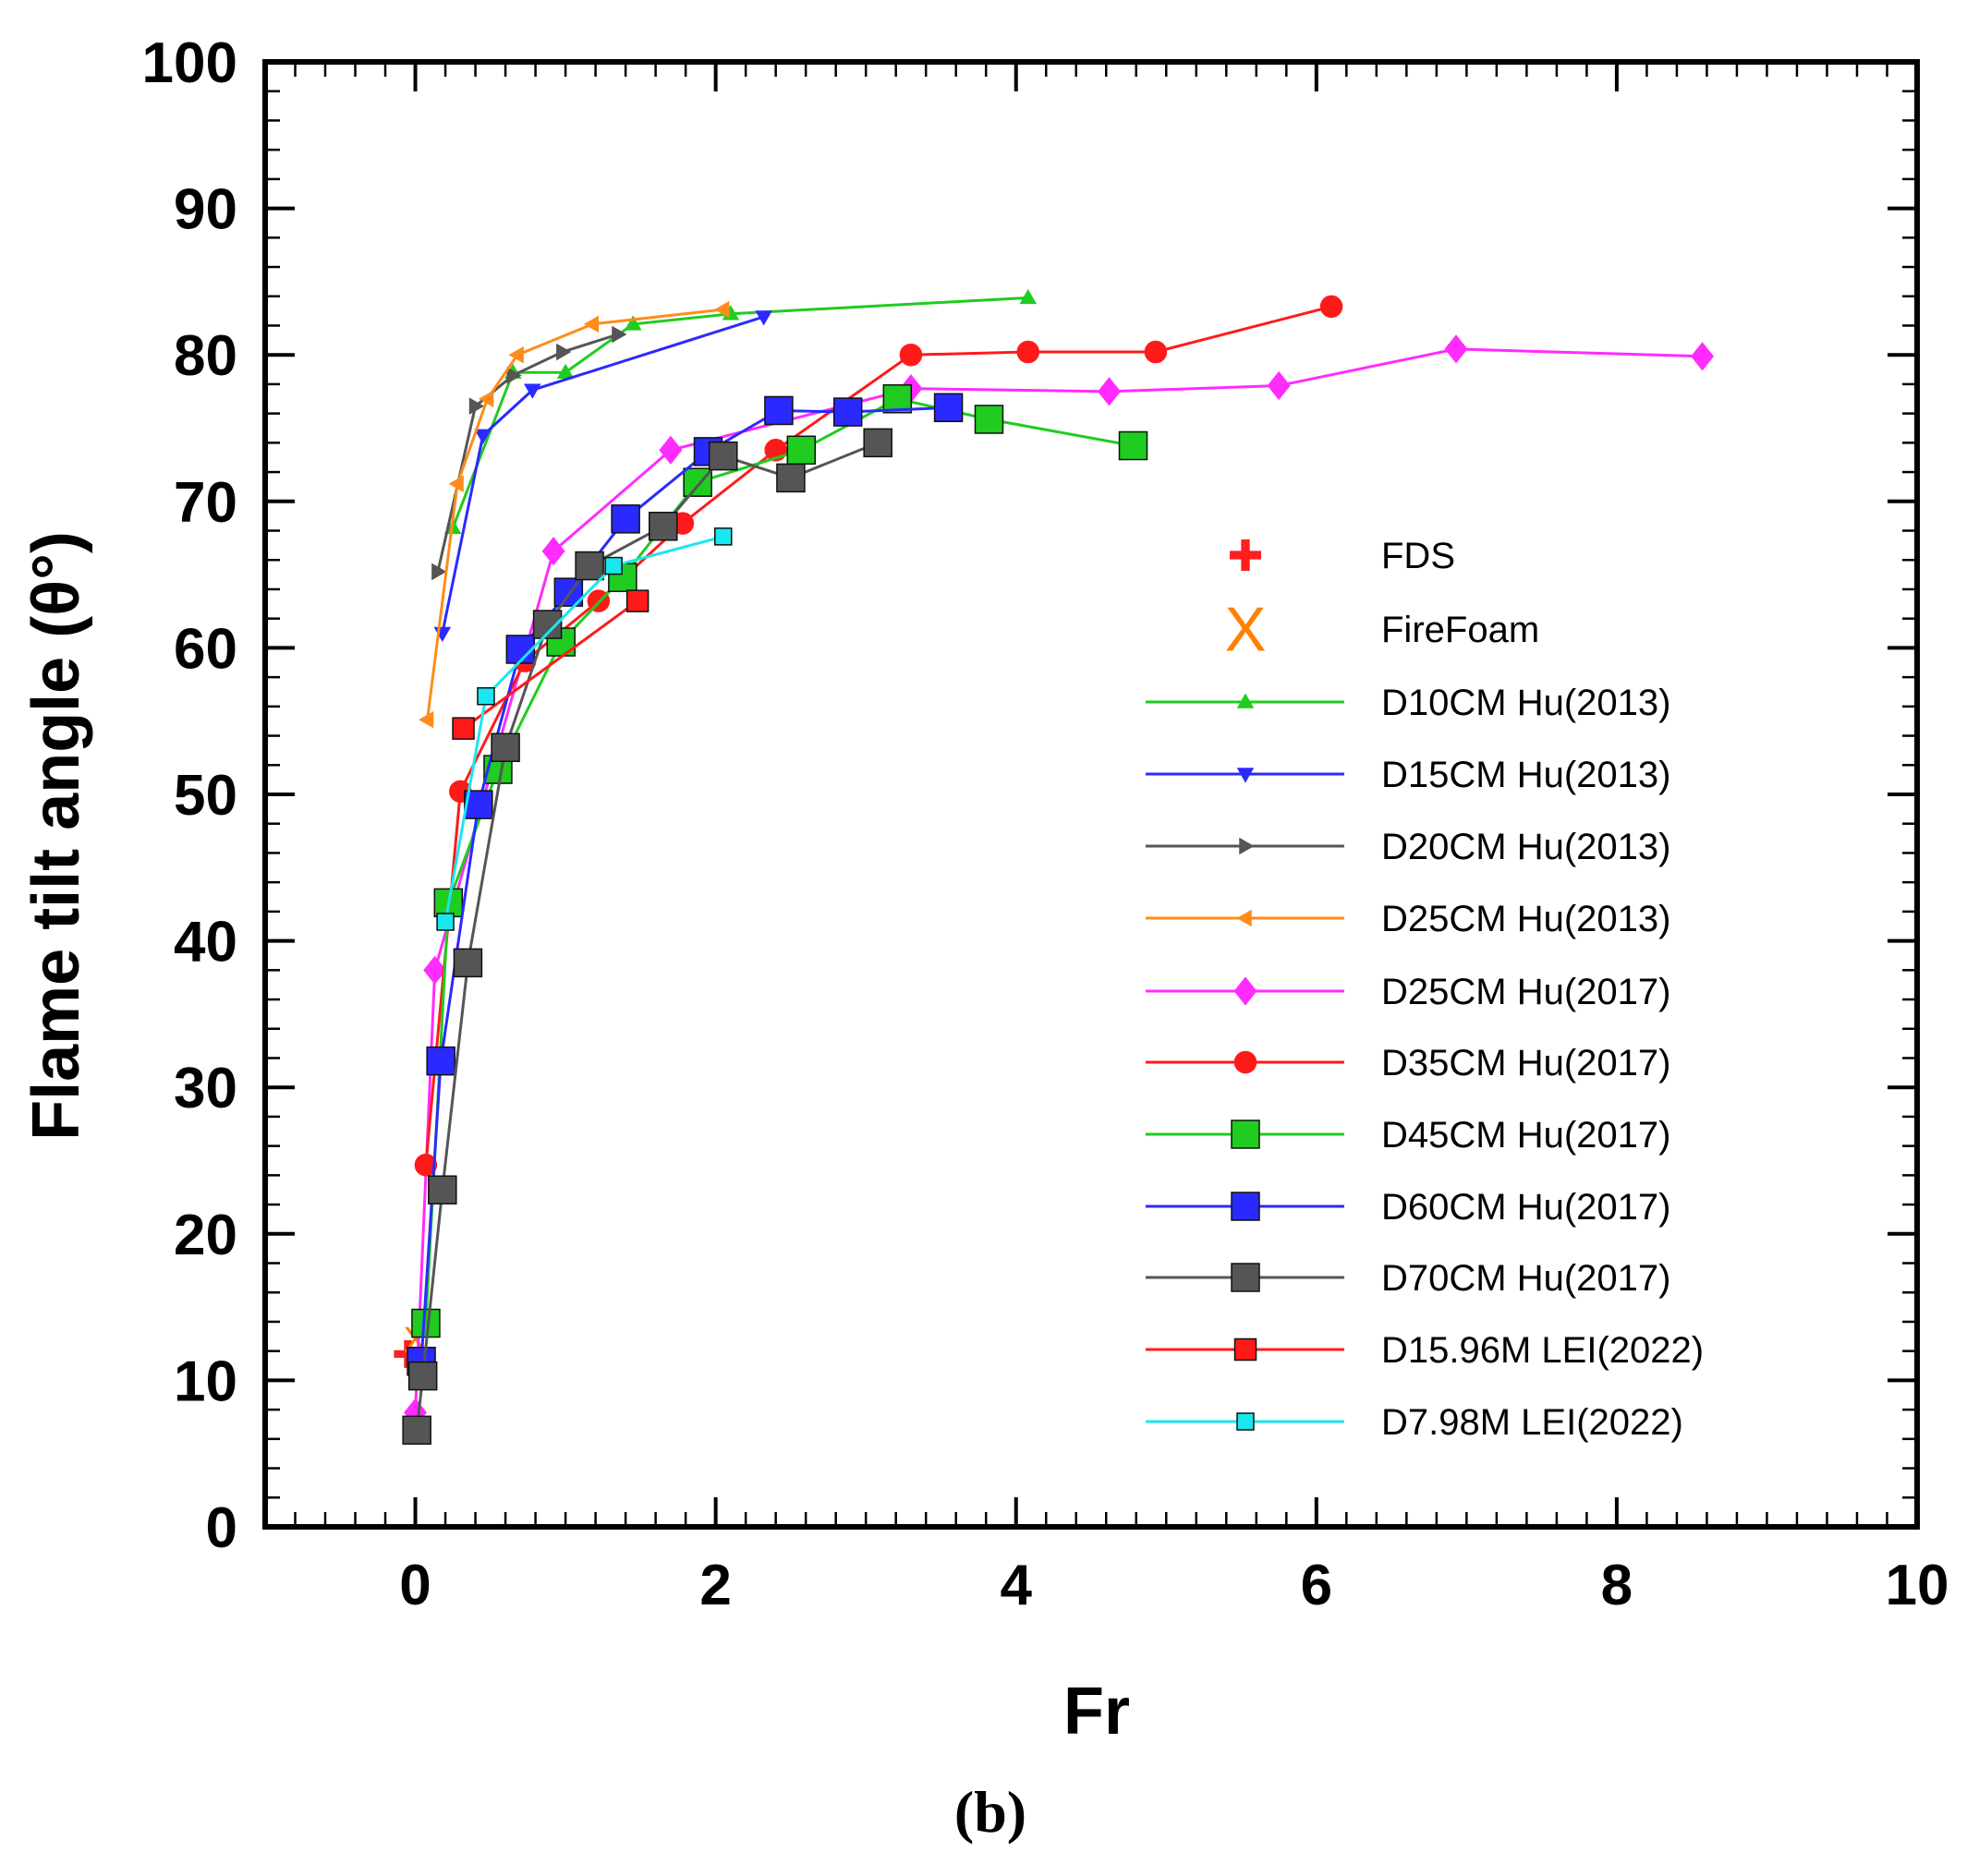 The width and height of the screenshot is (1979, 1876). What do you see at coordinates (415, 1585) in the screenshot?
I see `x-tick-label: 0` at bounding box center [415, 1585].